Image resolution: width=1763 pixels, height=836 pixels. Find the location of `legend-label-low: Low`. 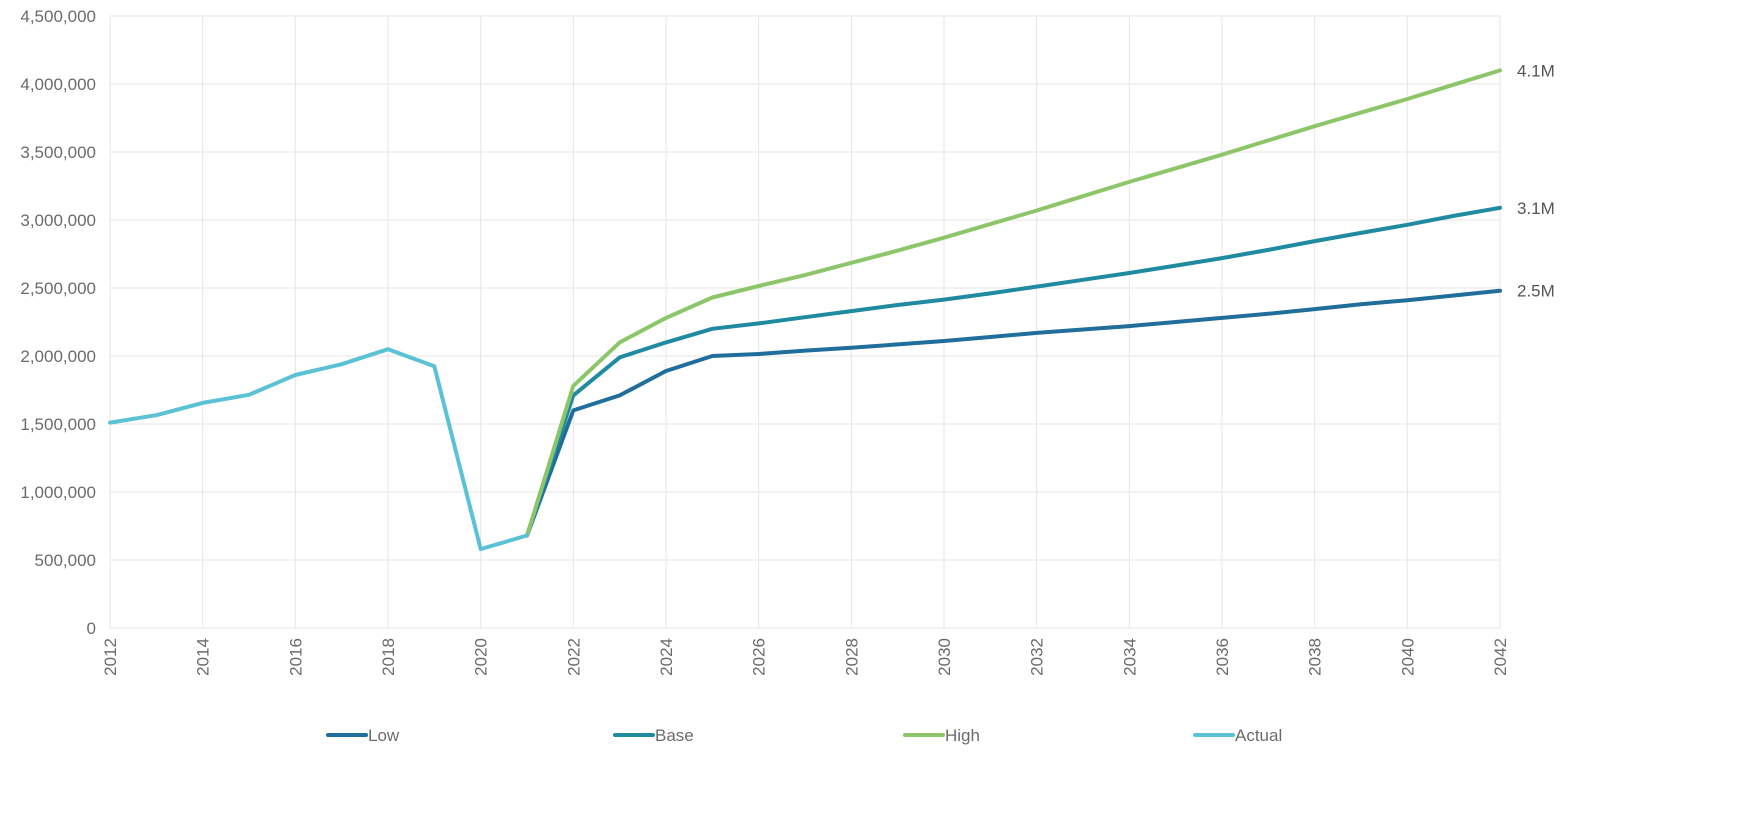

legend-label-low: Low is located at coordinates (384, 735).